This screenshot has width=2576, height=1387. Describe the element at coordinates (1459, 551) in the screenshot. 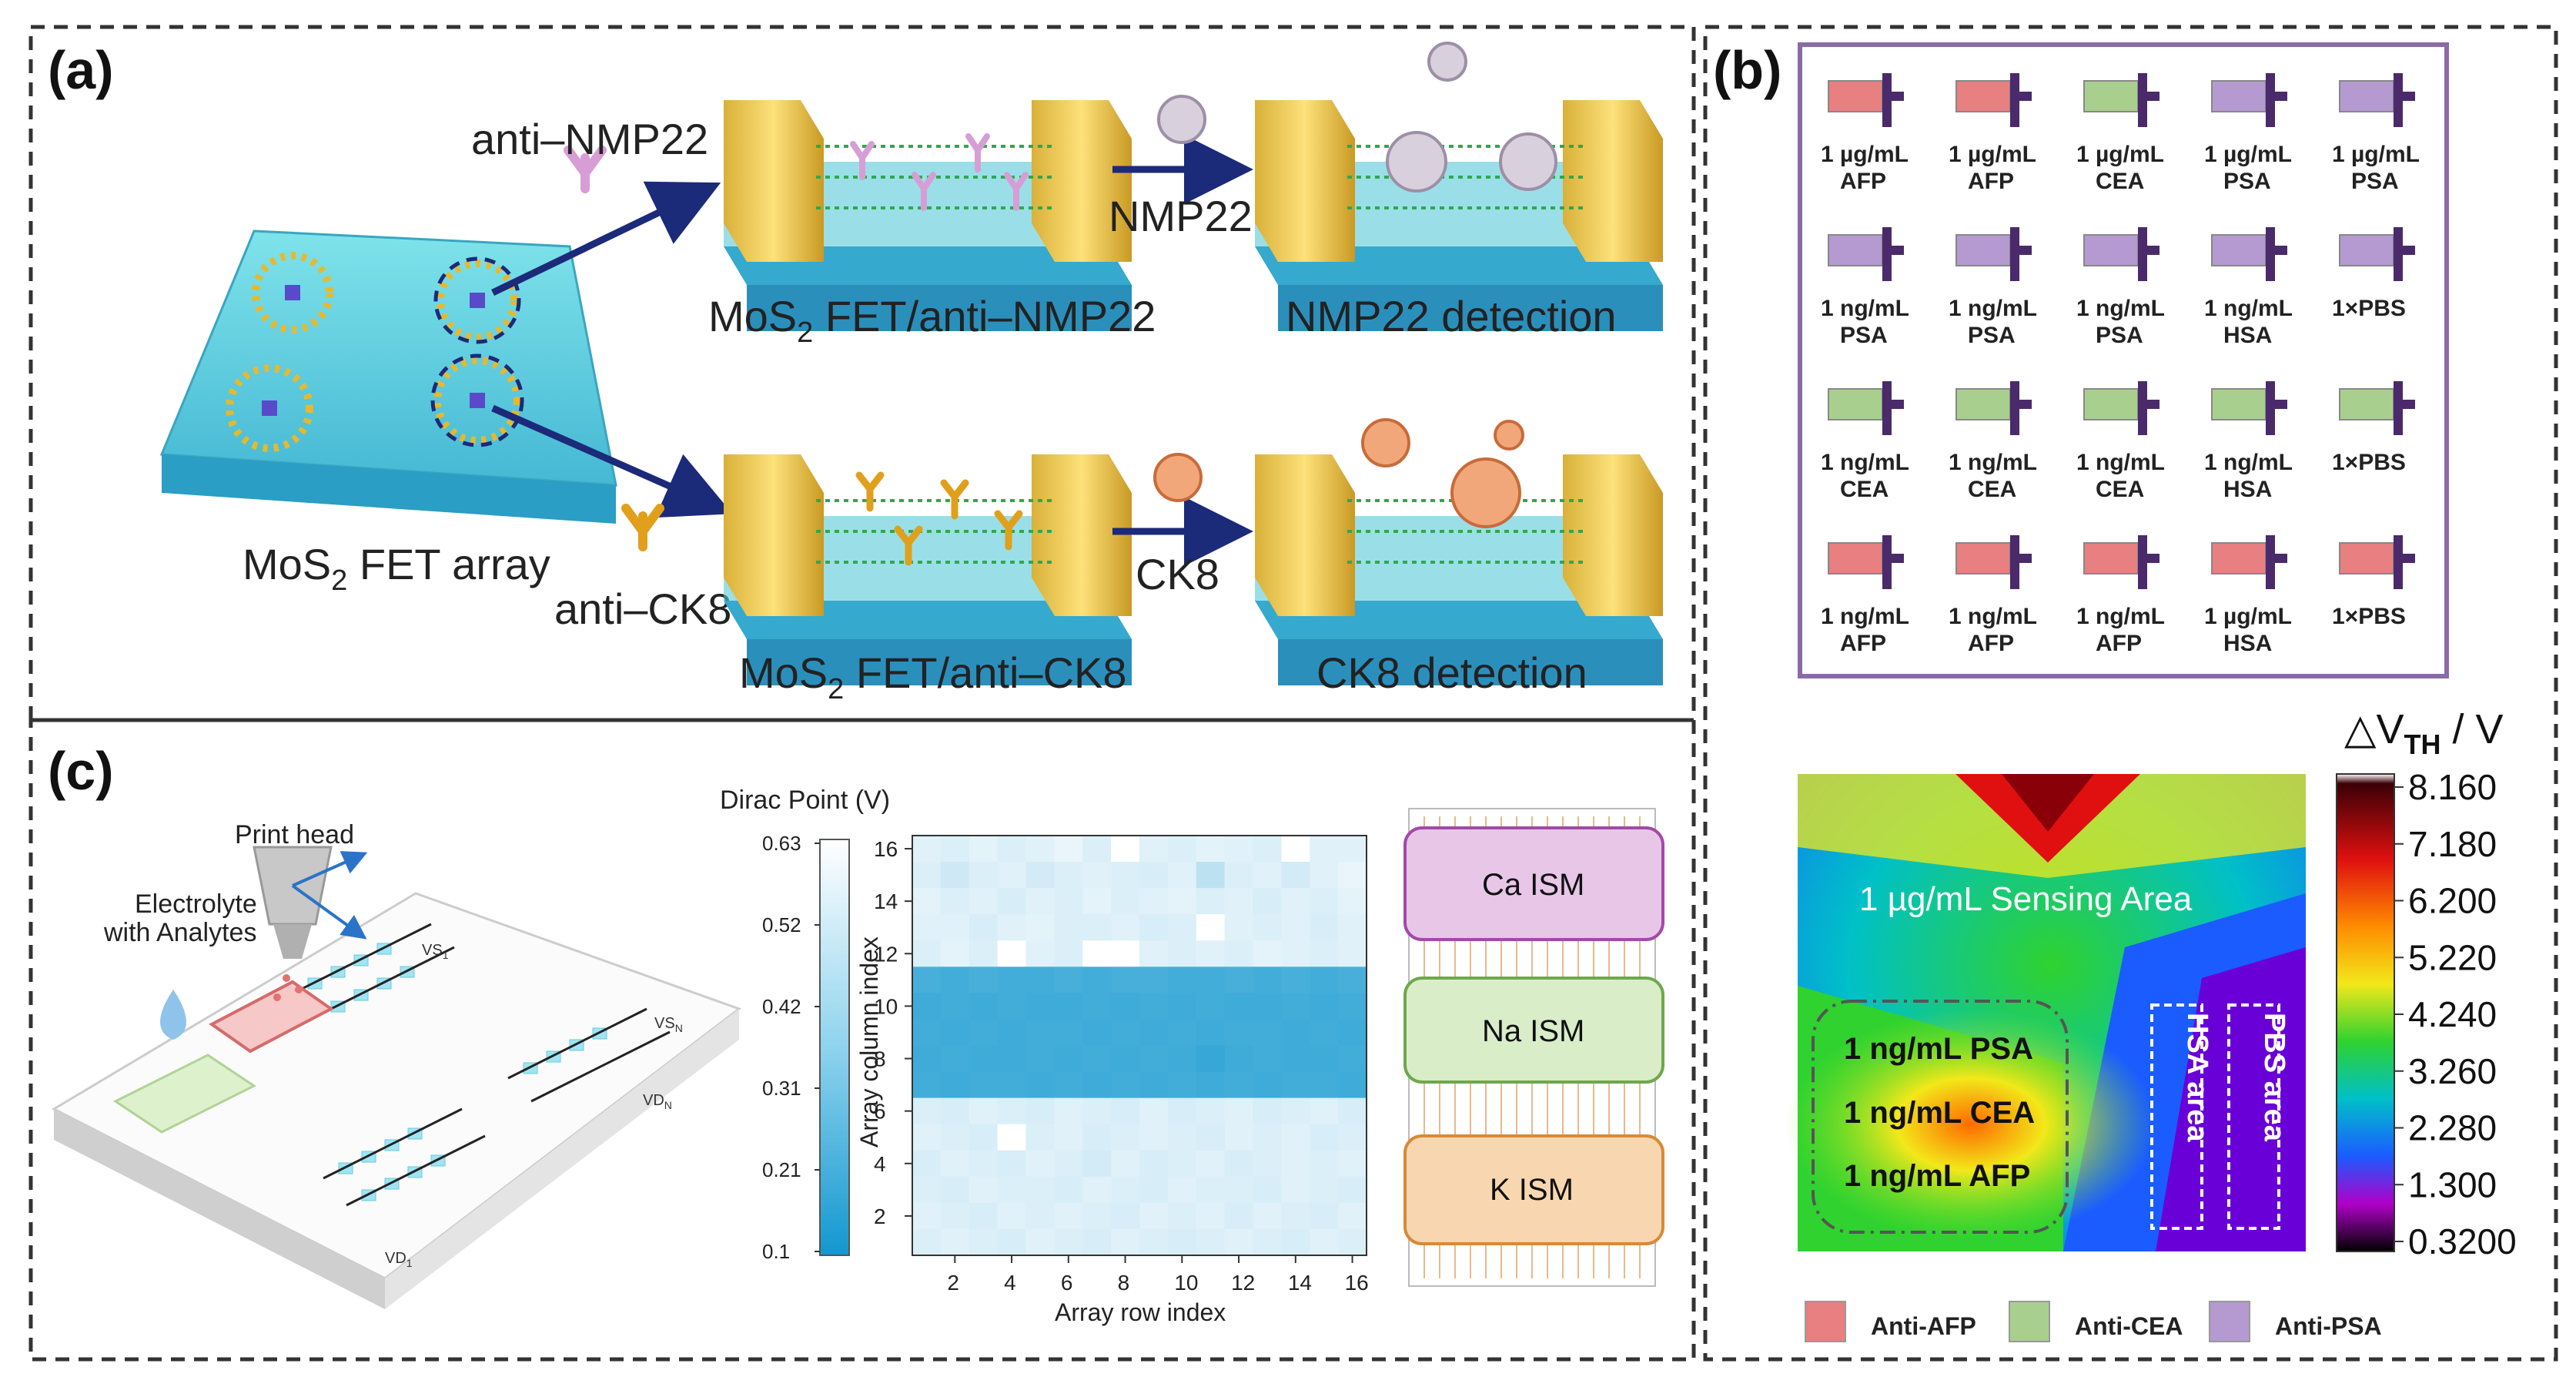

I see `fet-device-ck8-detection` at that location.